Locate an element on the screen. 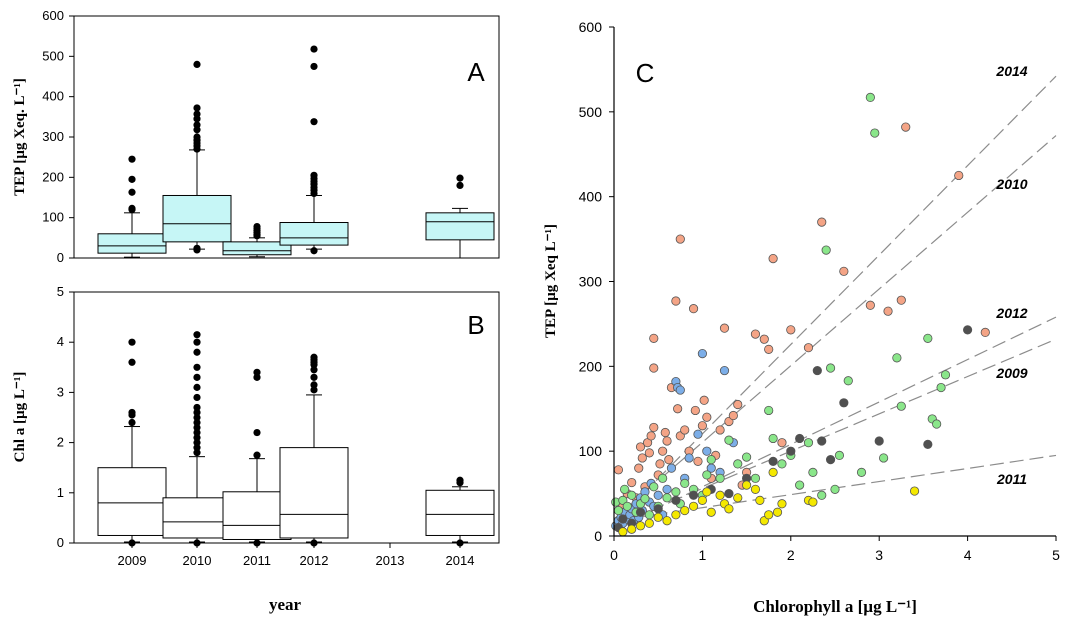 This screenshot has width=1073, height=619. x-tick-label: 3 is located at coordinates (879, 555).